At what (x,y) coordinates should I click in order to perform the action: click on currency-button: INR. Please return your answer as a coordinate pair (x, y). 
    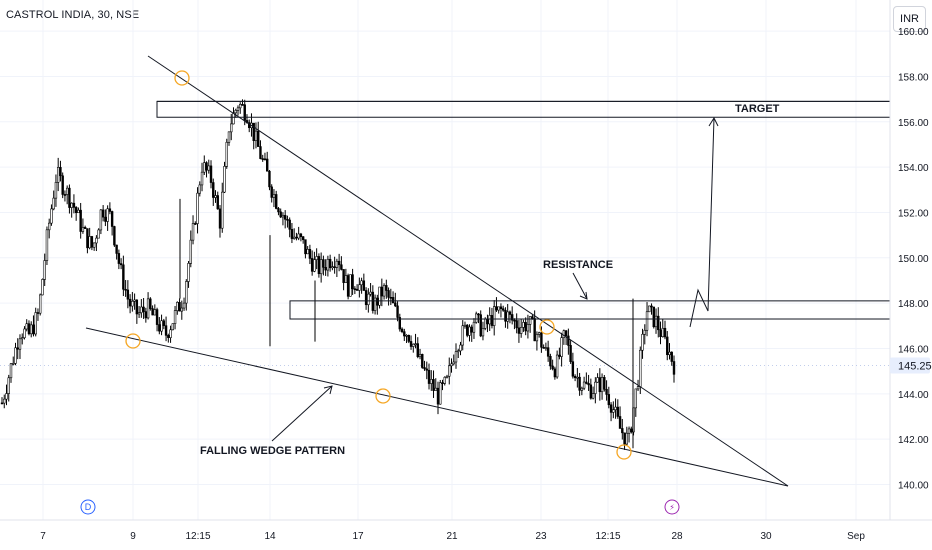
    Looking at the image, I should click on (909, 19).